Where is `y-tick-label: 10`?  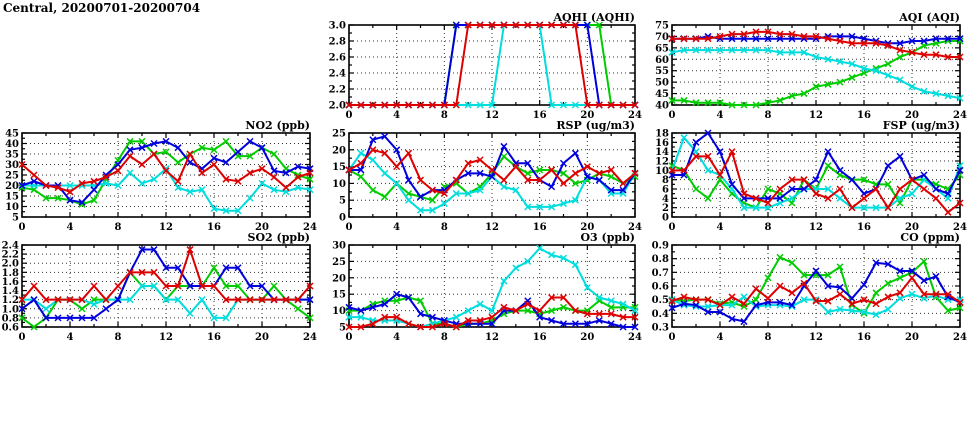
y-tick-label: 10 is located at coordinates (339, 311).